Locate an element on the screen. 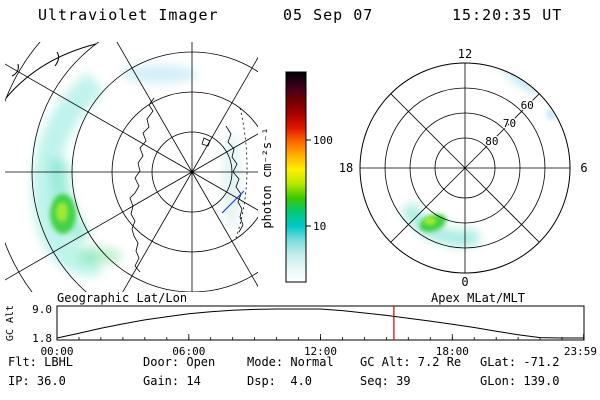  app-title: Ultraviolet Imager is located at coordinates (128, 15).